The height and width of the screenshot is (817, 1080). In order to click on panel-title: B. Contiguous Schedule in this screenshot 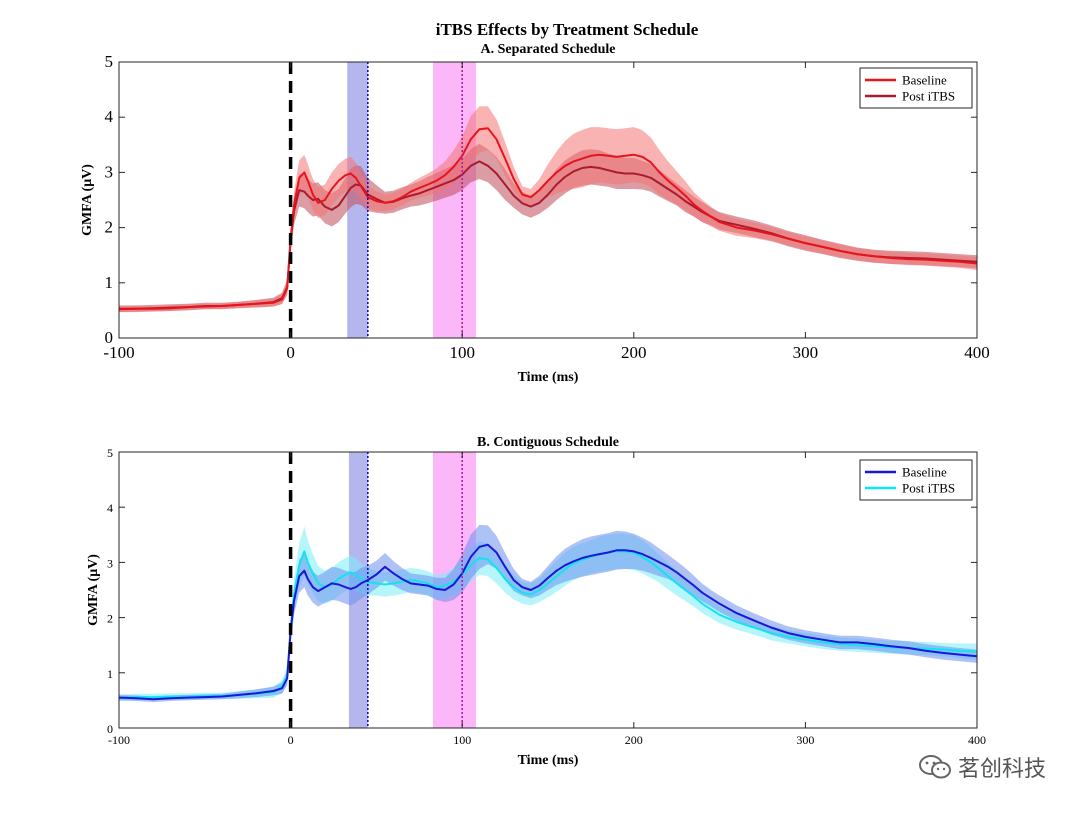, I will do `click(548, 442)`.